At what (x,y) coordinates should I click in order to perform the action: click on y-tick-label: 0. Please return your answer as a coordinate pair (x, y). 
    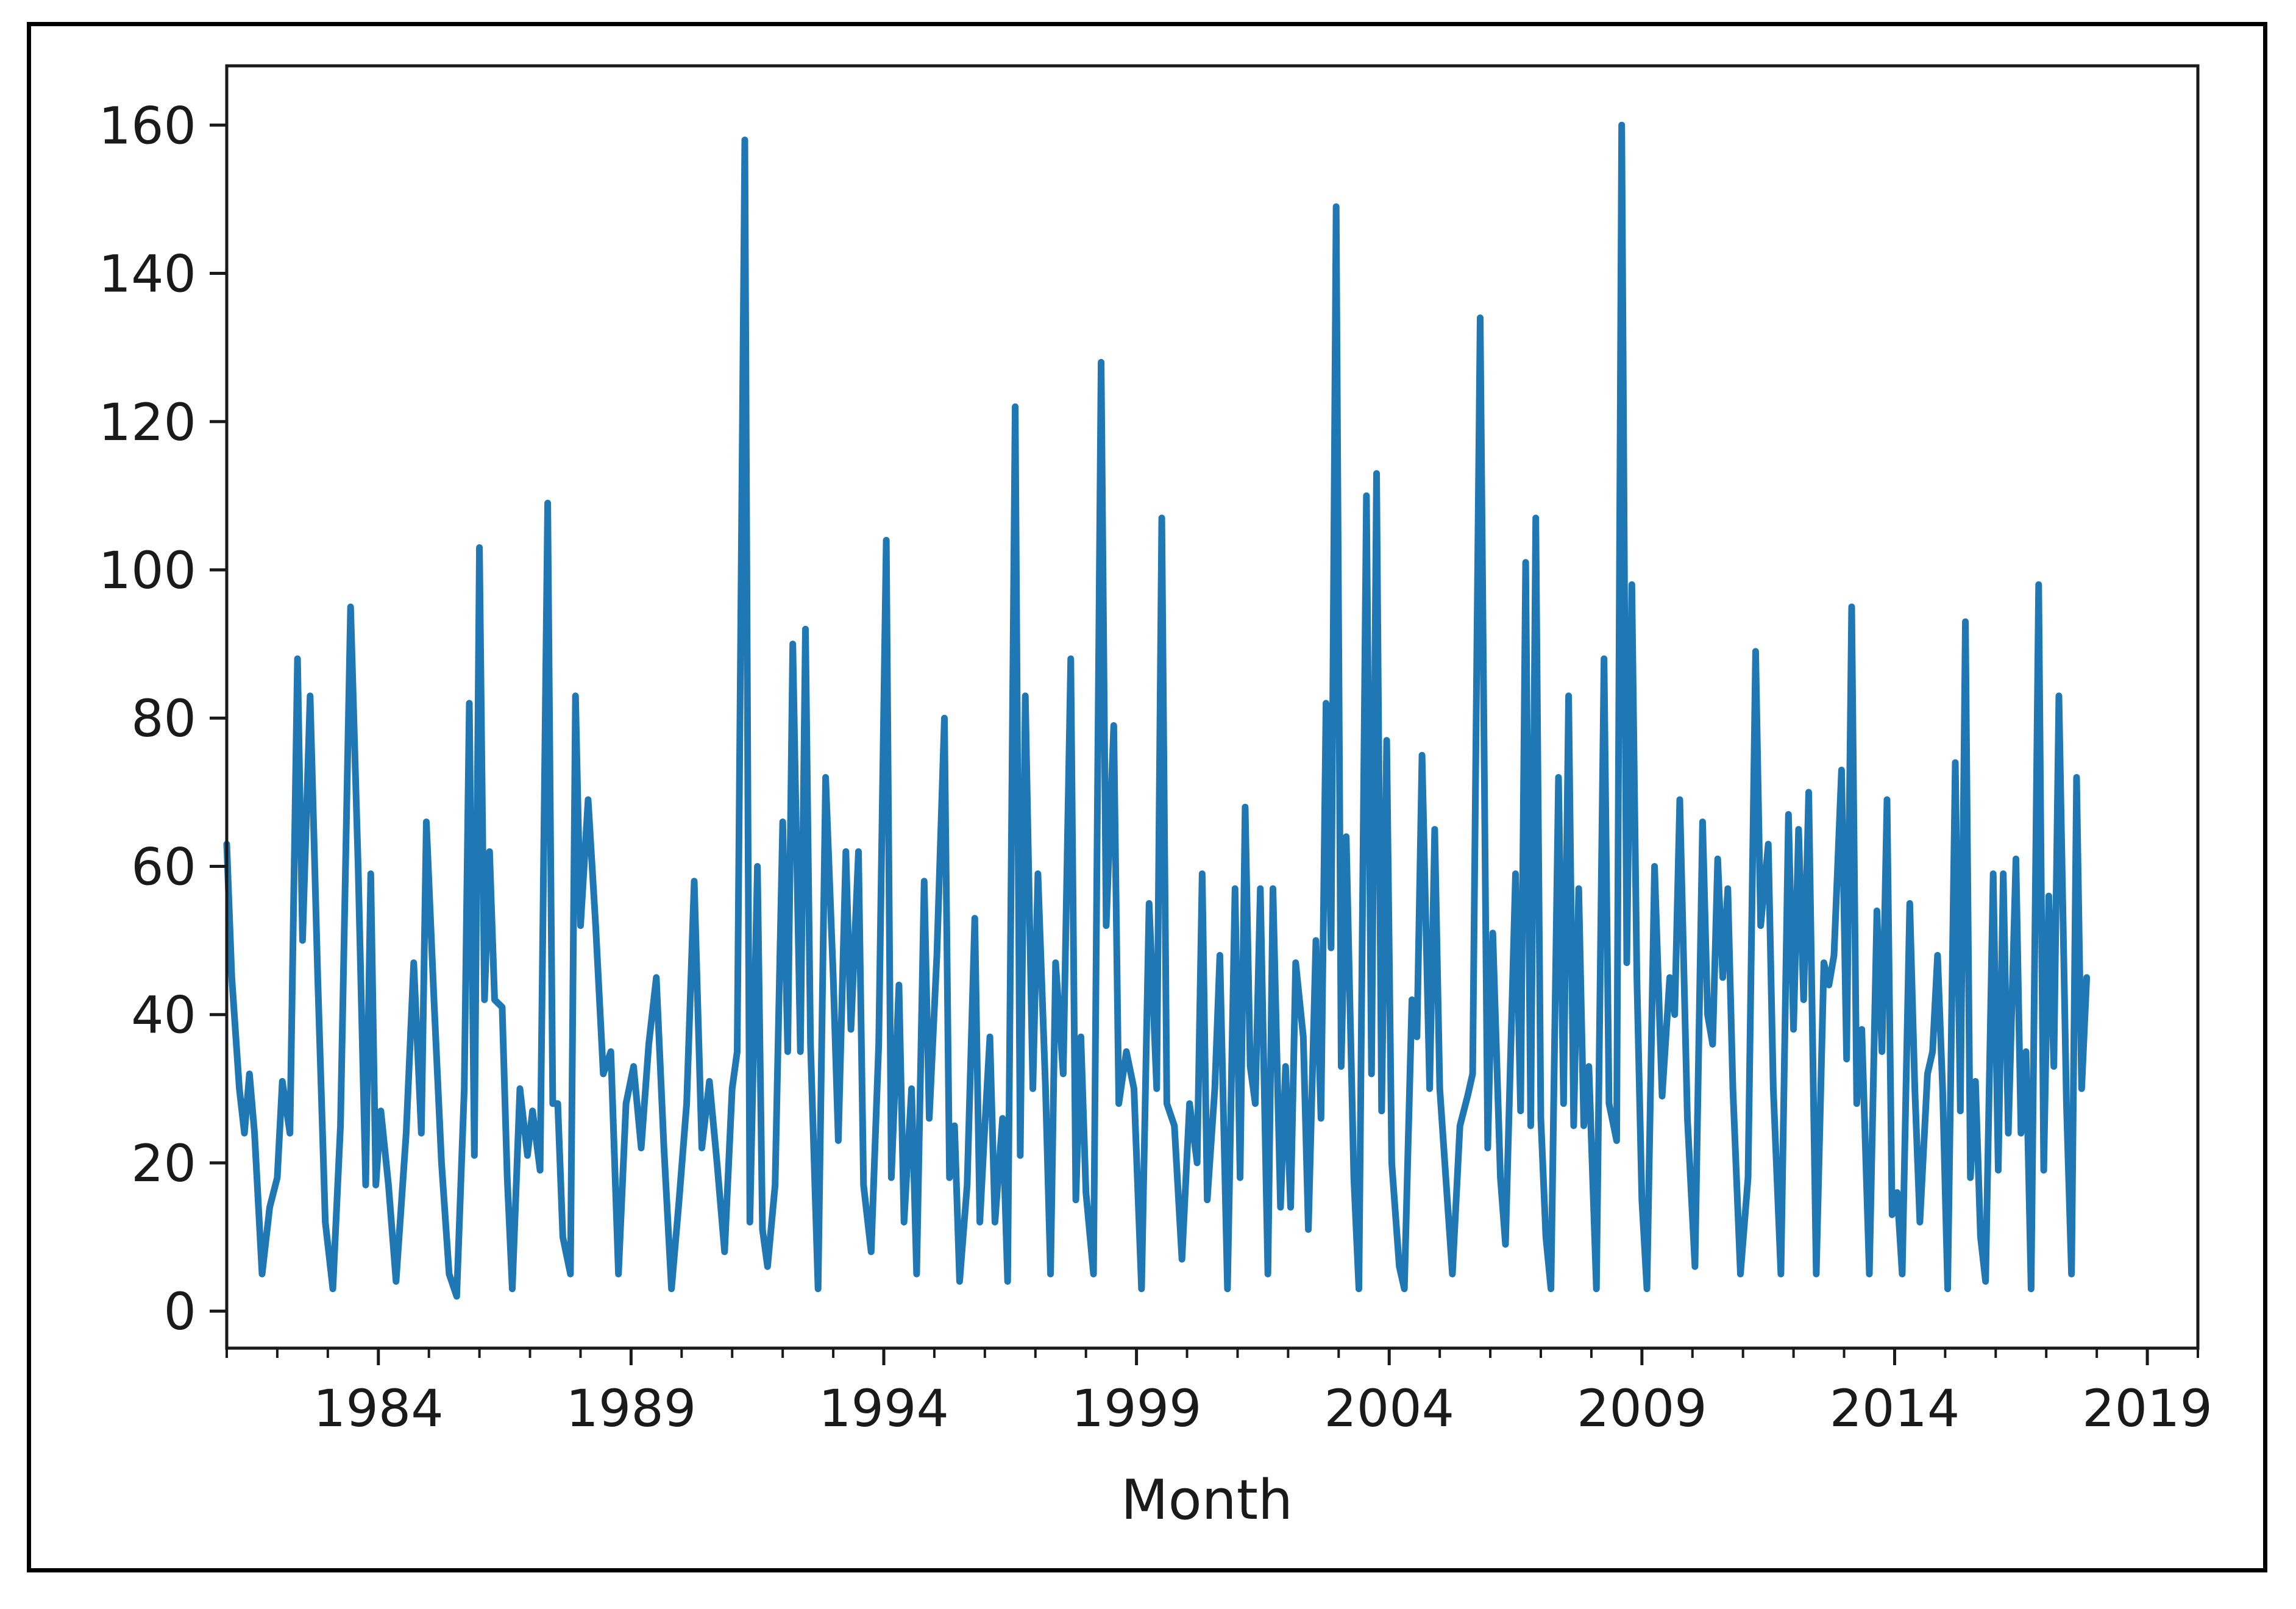
    Looking at the image, I should click on (180, 1311).